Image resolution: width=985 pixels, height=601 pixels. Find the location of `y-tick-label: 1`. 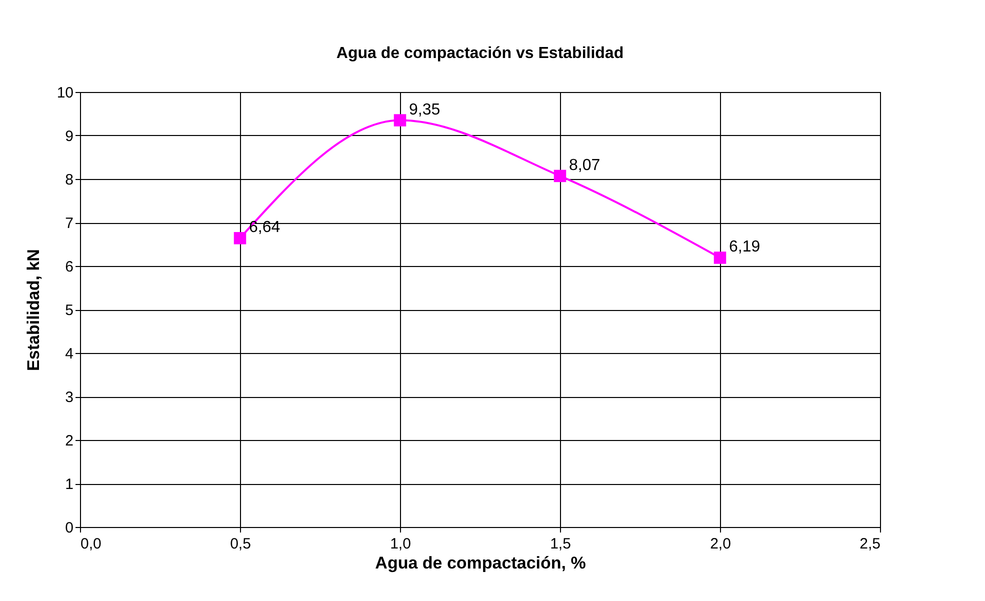

y-tick-label: 1 is located at coordinates (69, 484).